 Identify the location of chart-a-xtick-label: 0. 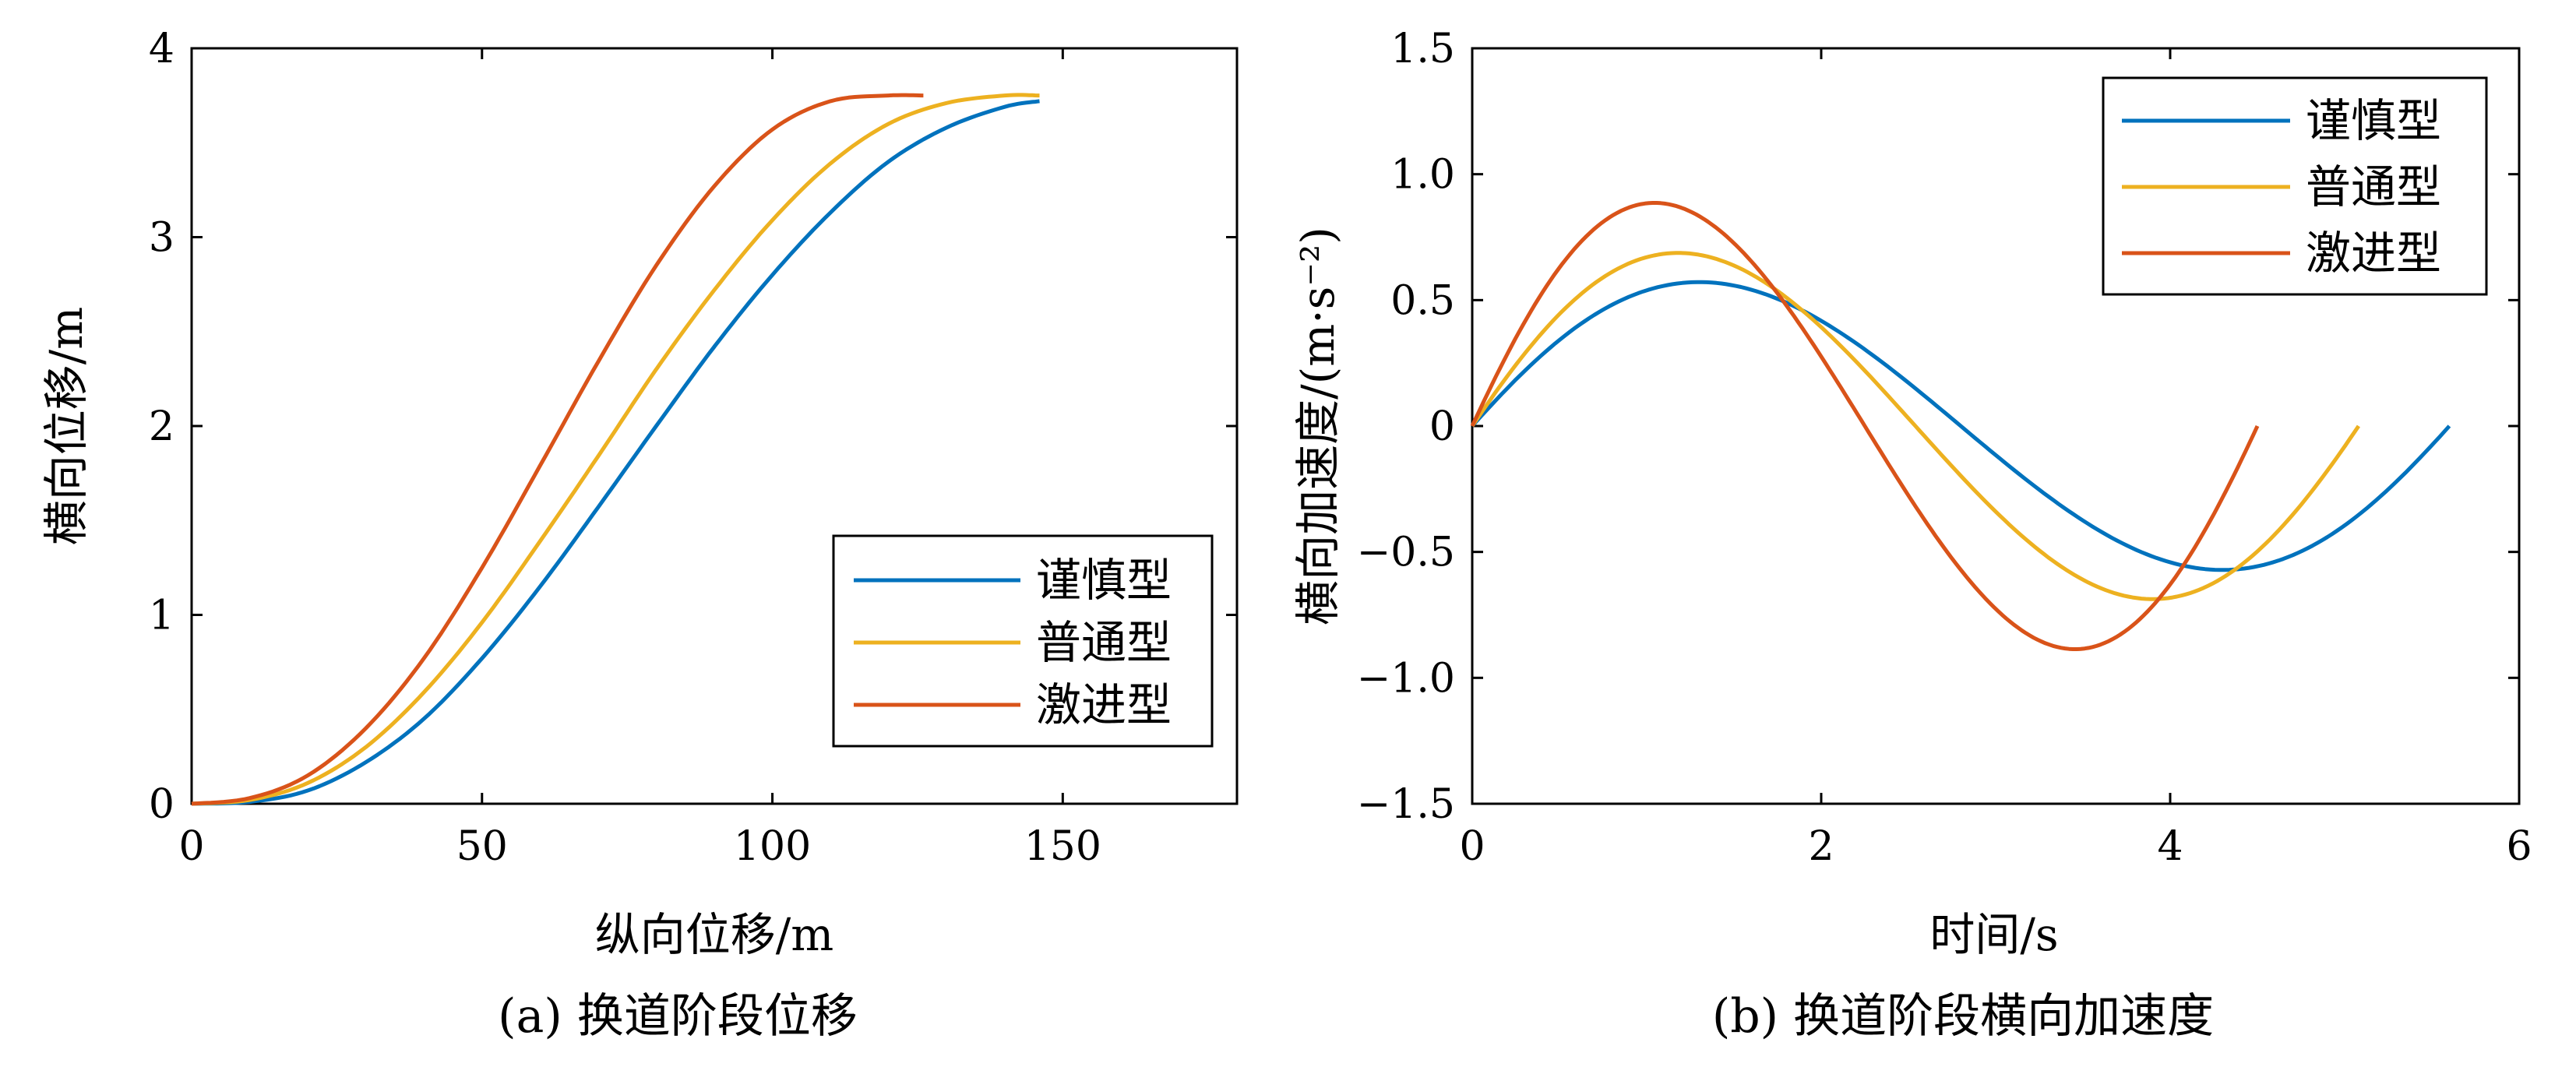
(191, 846).